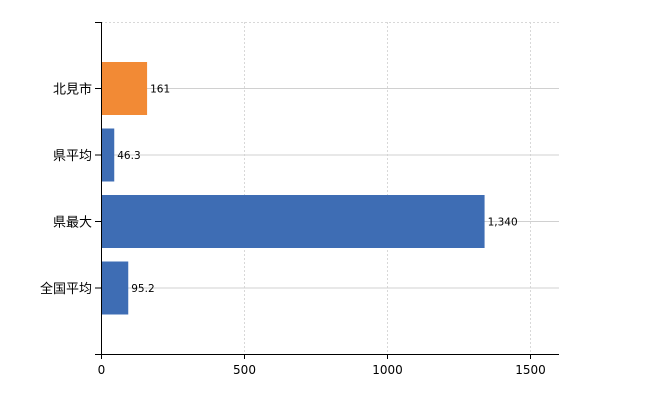 The height and width of the screenshot is (404, 650). I want to click on y-tick-label: 県最大, so click(72, 223).